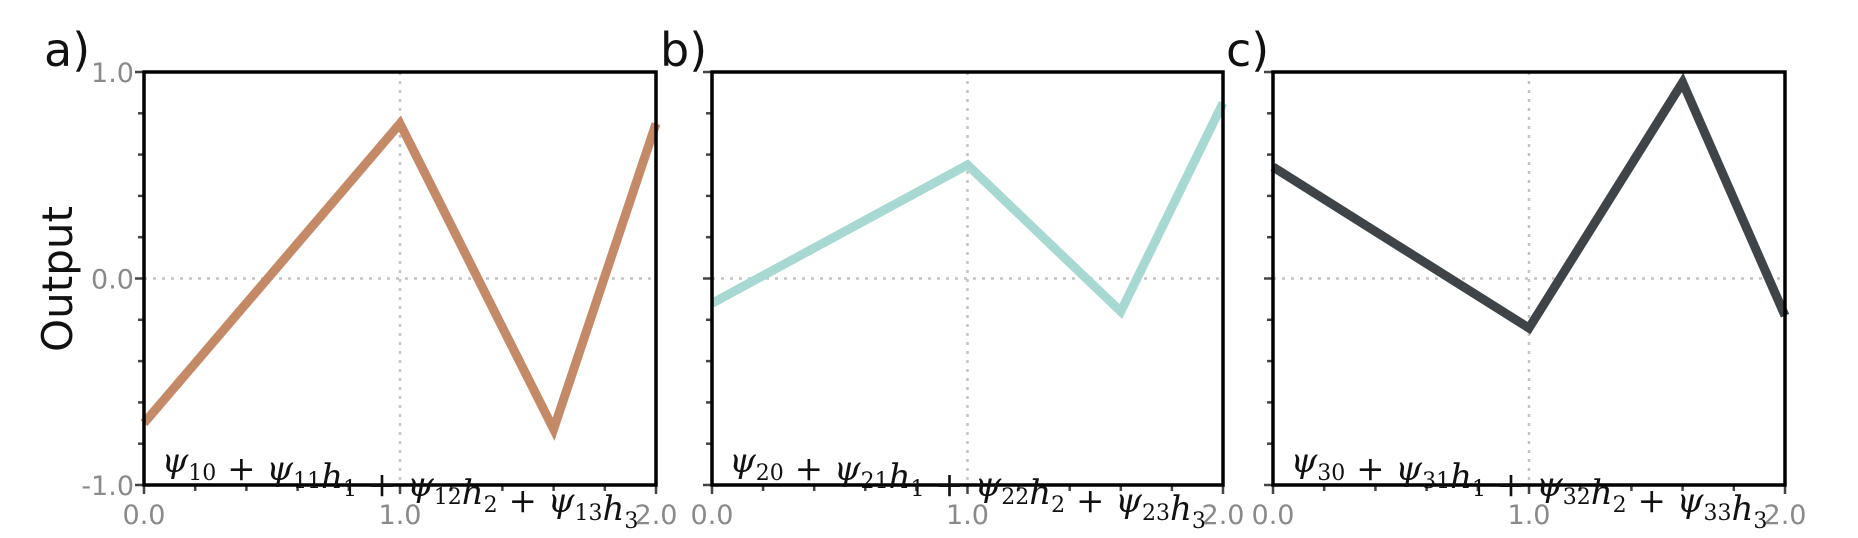 This screenshot has height=538, width=1858. I want to click on formula-label: ψ10 + ψ11h1 + ψ12h2 + ψ13h3, so click(400, 487).